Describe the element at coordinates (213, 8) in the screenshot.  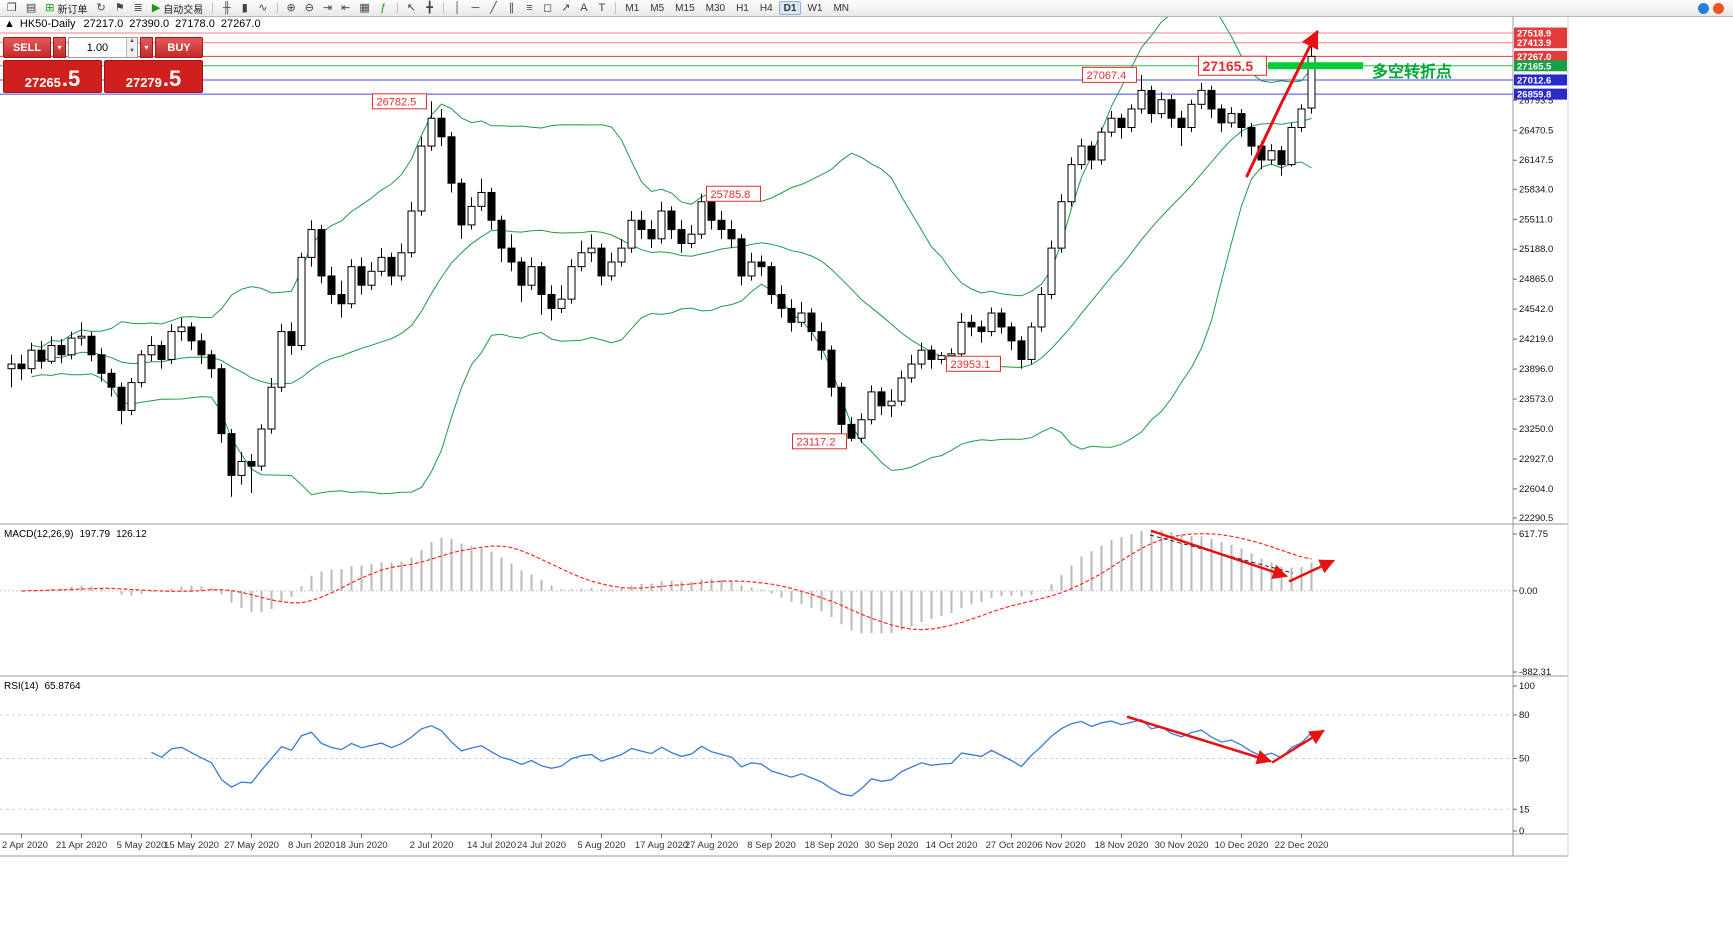
I see `toolbar-separator` at that location.